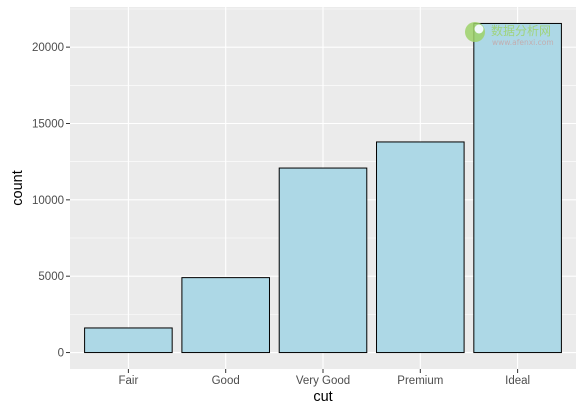  Describe the element at coordinates (323, 260) in the screenshot. I see `bar-very-good` at that location.